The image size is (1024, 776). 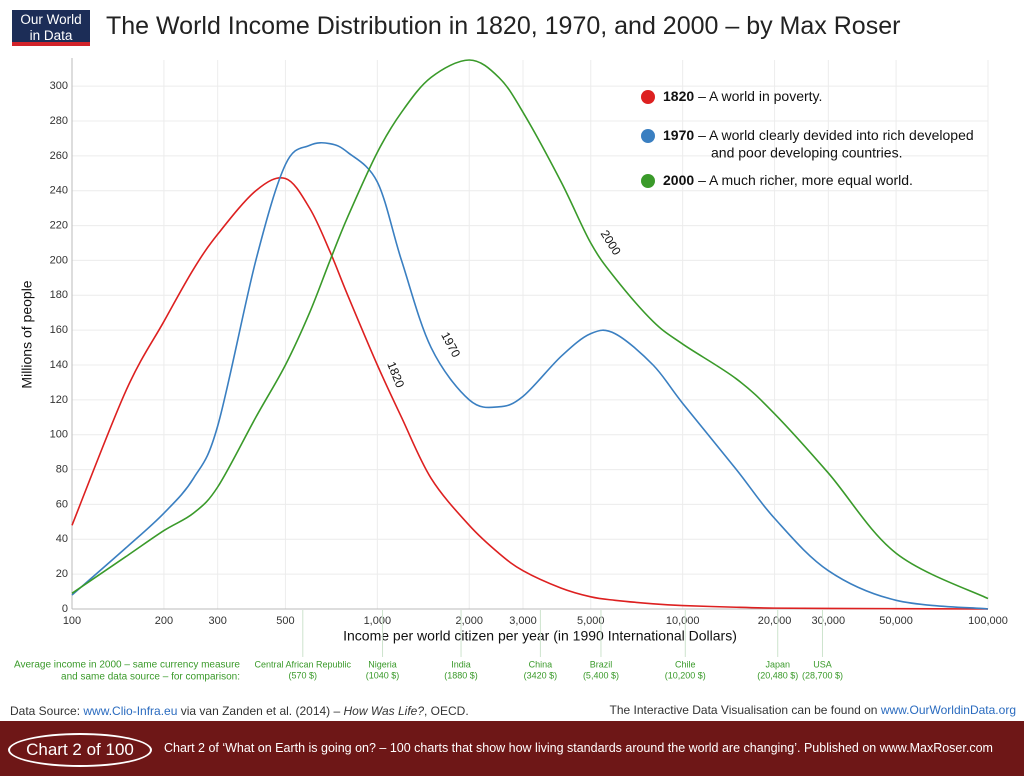 I want to click on y-tick-label: 0, so click(x=65, y=609).